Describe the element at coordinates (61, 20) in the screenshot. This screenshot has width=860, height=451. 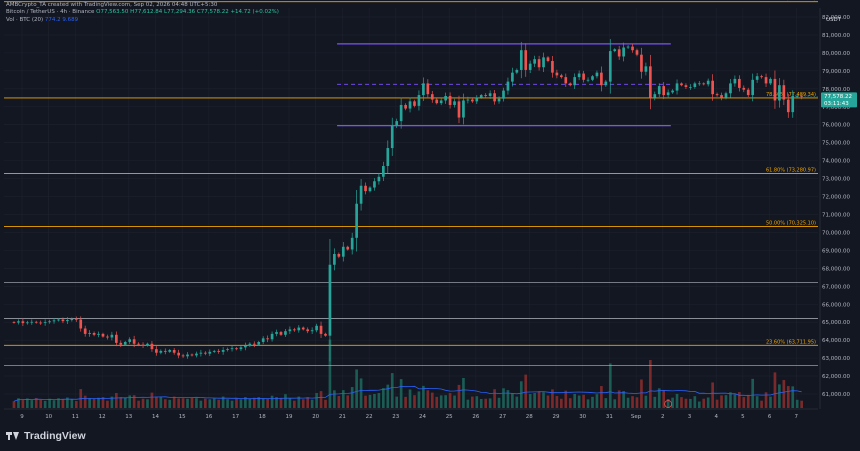
I see `volume-value: 774.2 9.689` at that location.